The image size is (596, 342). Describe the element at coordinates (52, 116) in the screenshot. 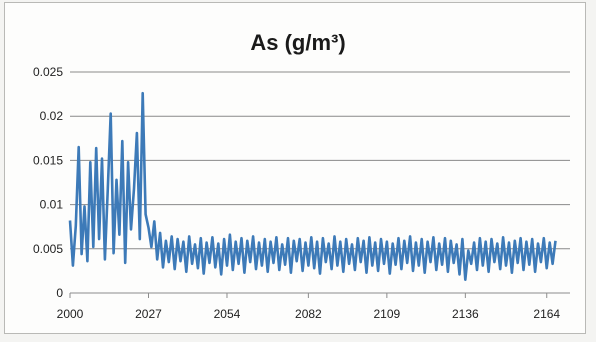

I see `y-tick-label: 0.02` at that location.